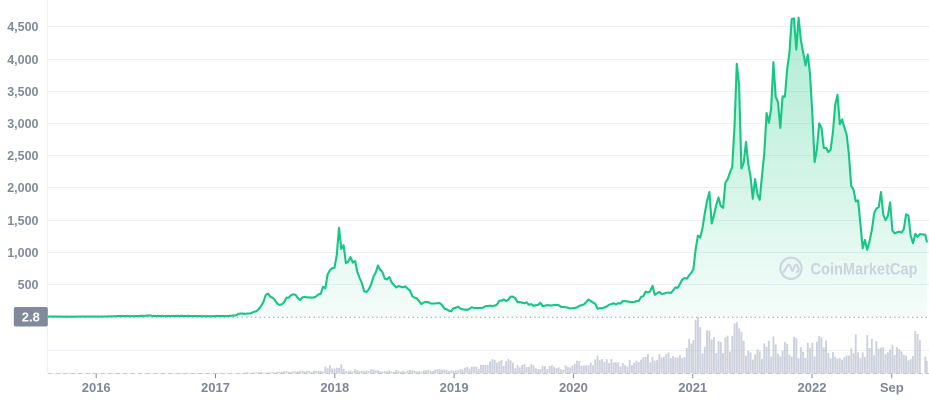  What do you see at coordinates (215, 387) in the screenshot?
I see `svg-text: 2017` at bounding box center [215, 387].